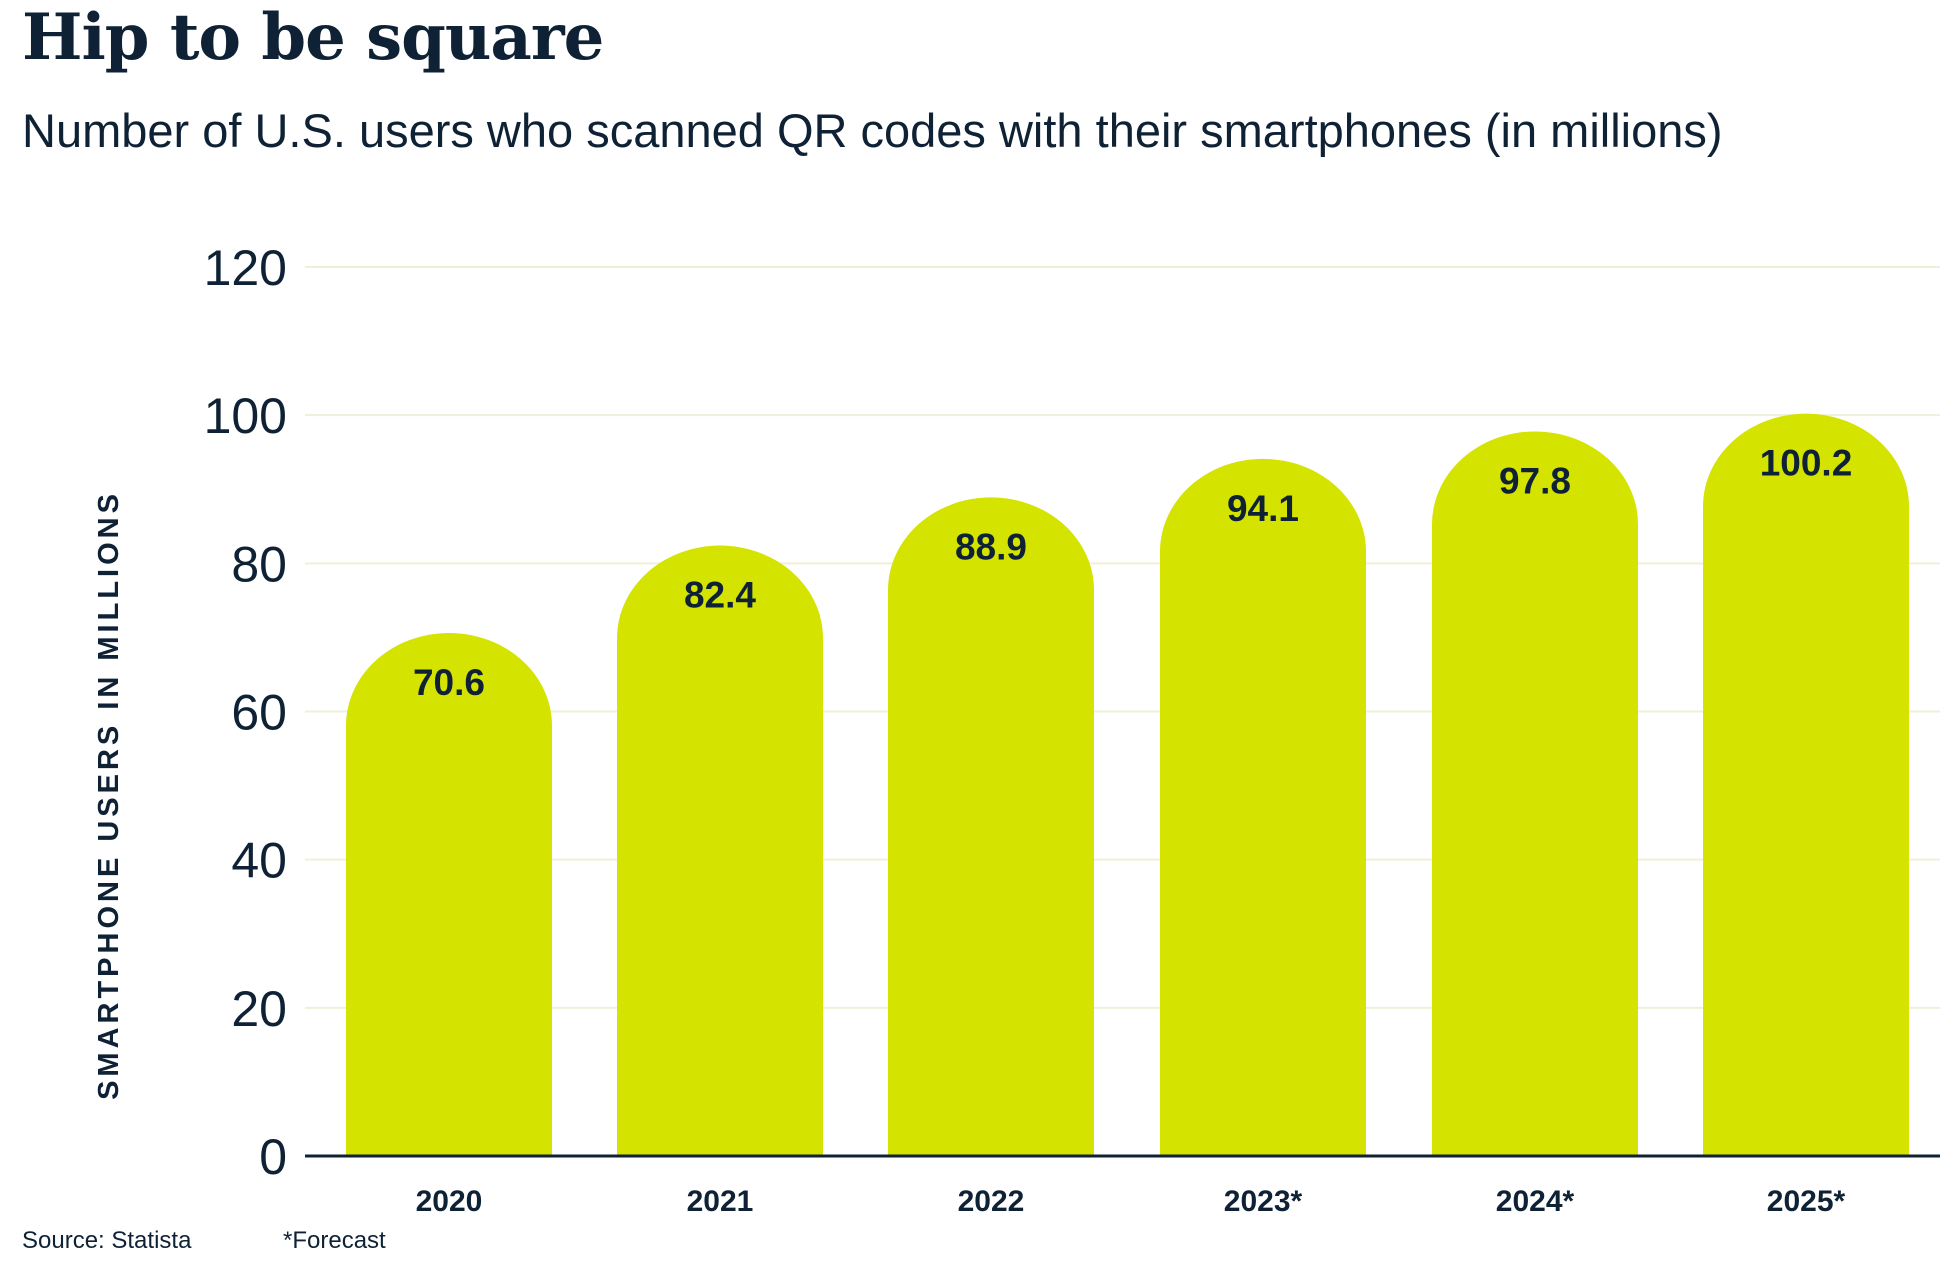  Describe the element at coordinates (273, 1157) in the screenshot. I see `y-tick-label: 0` at that location.